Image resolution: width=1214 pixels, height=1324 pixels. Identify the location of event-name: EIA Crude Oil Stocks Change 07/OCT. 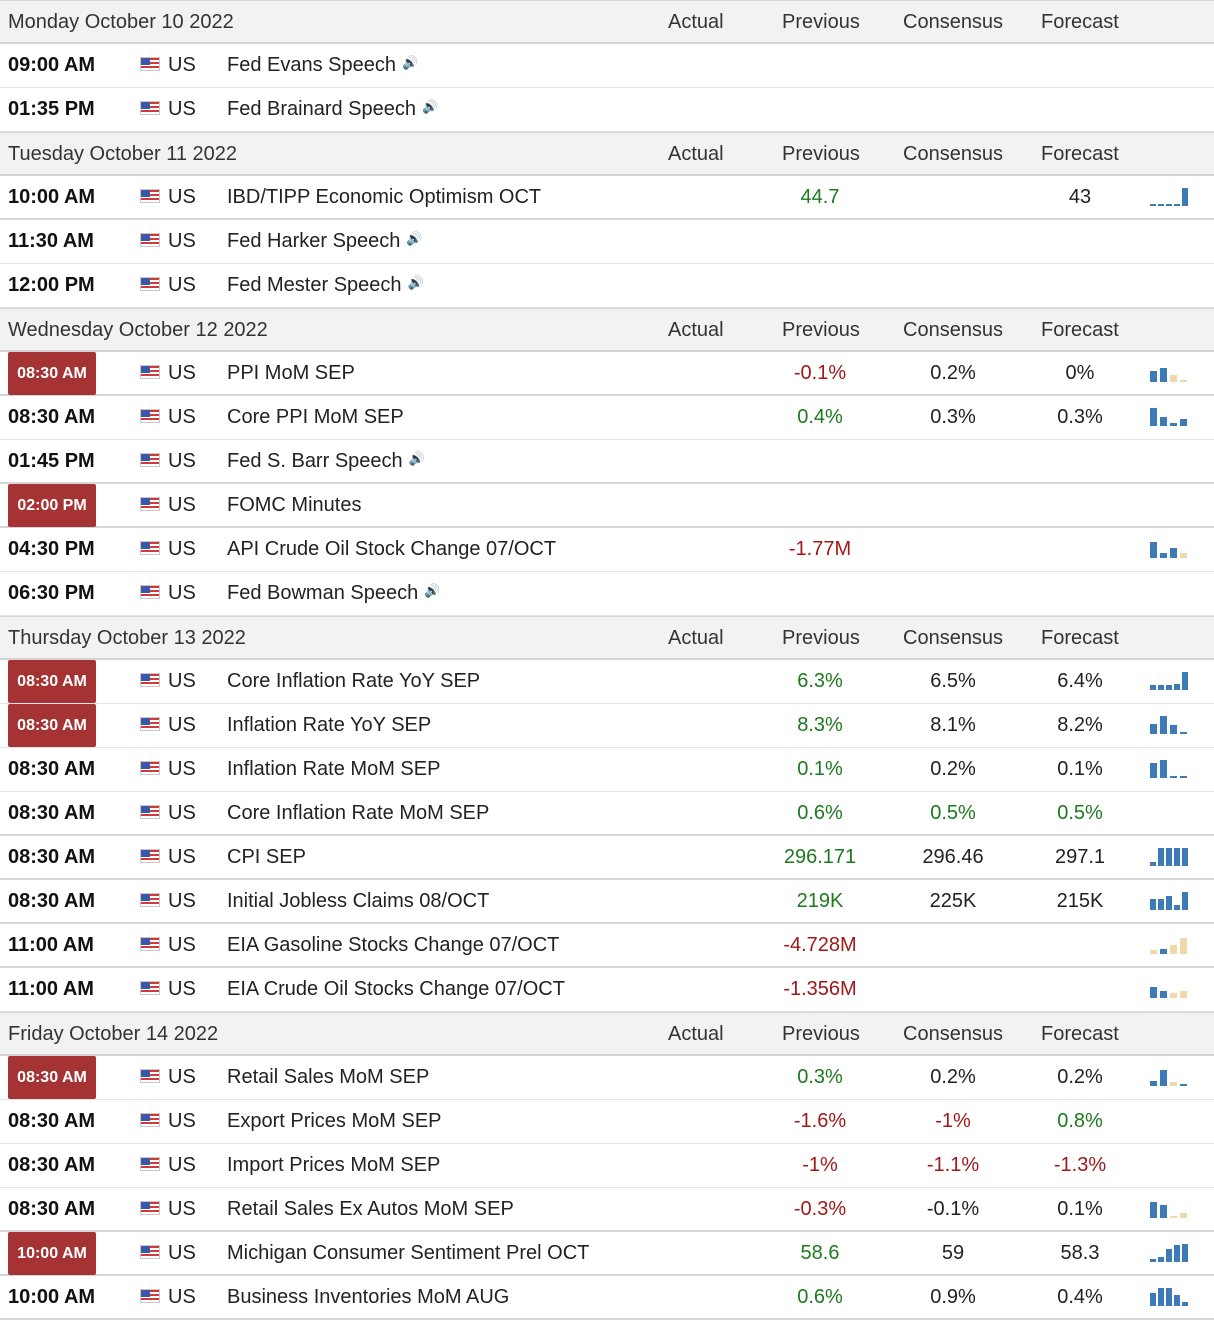
(396, 989).